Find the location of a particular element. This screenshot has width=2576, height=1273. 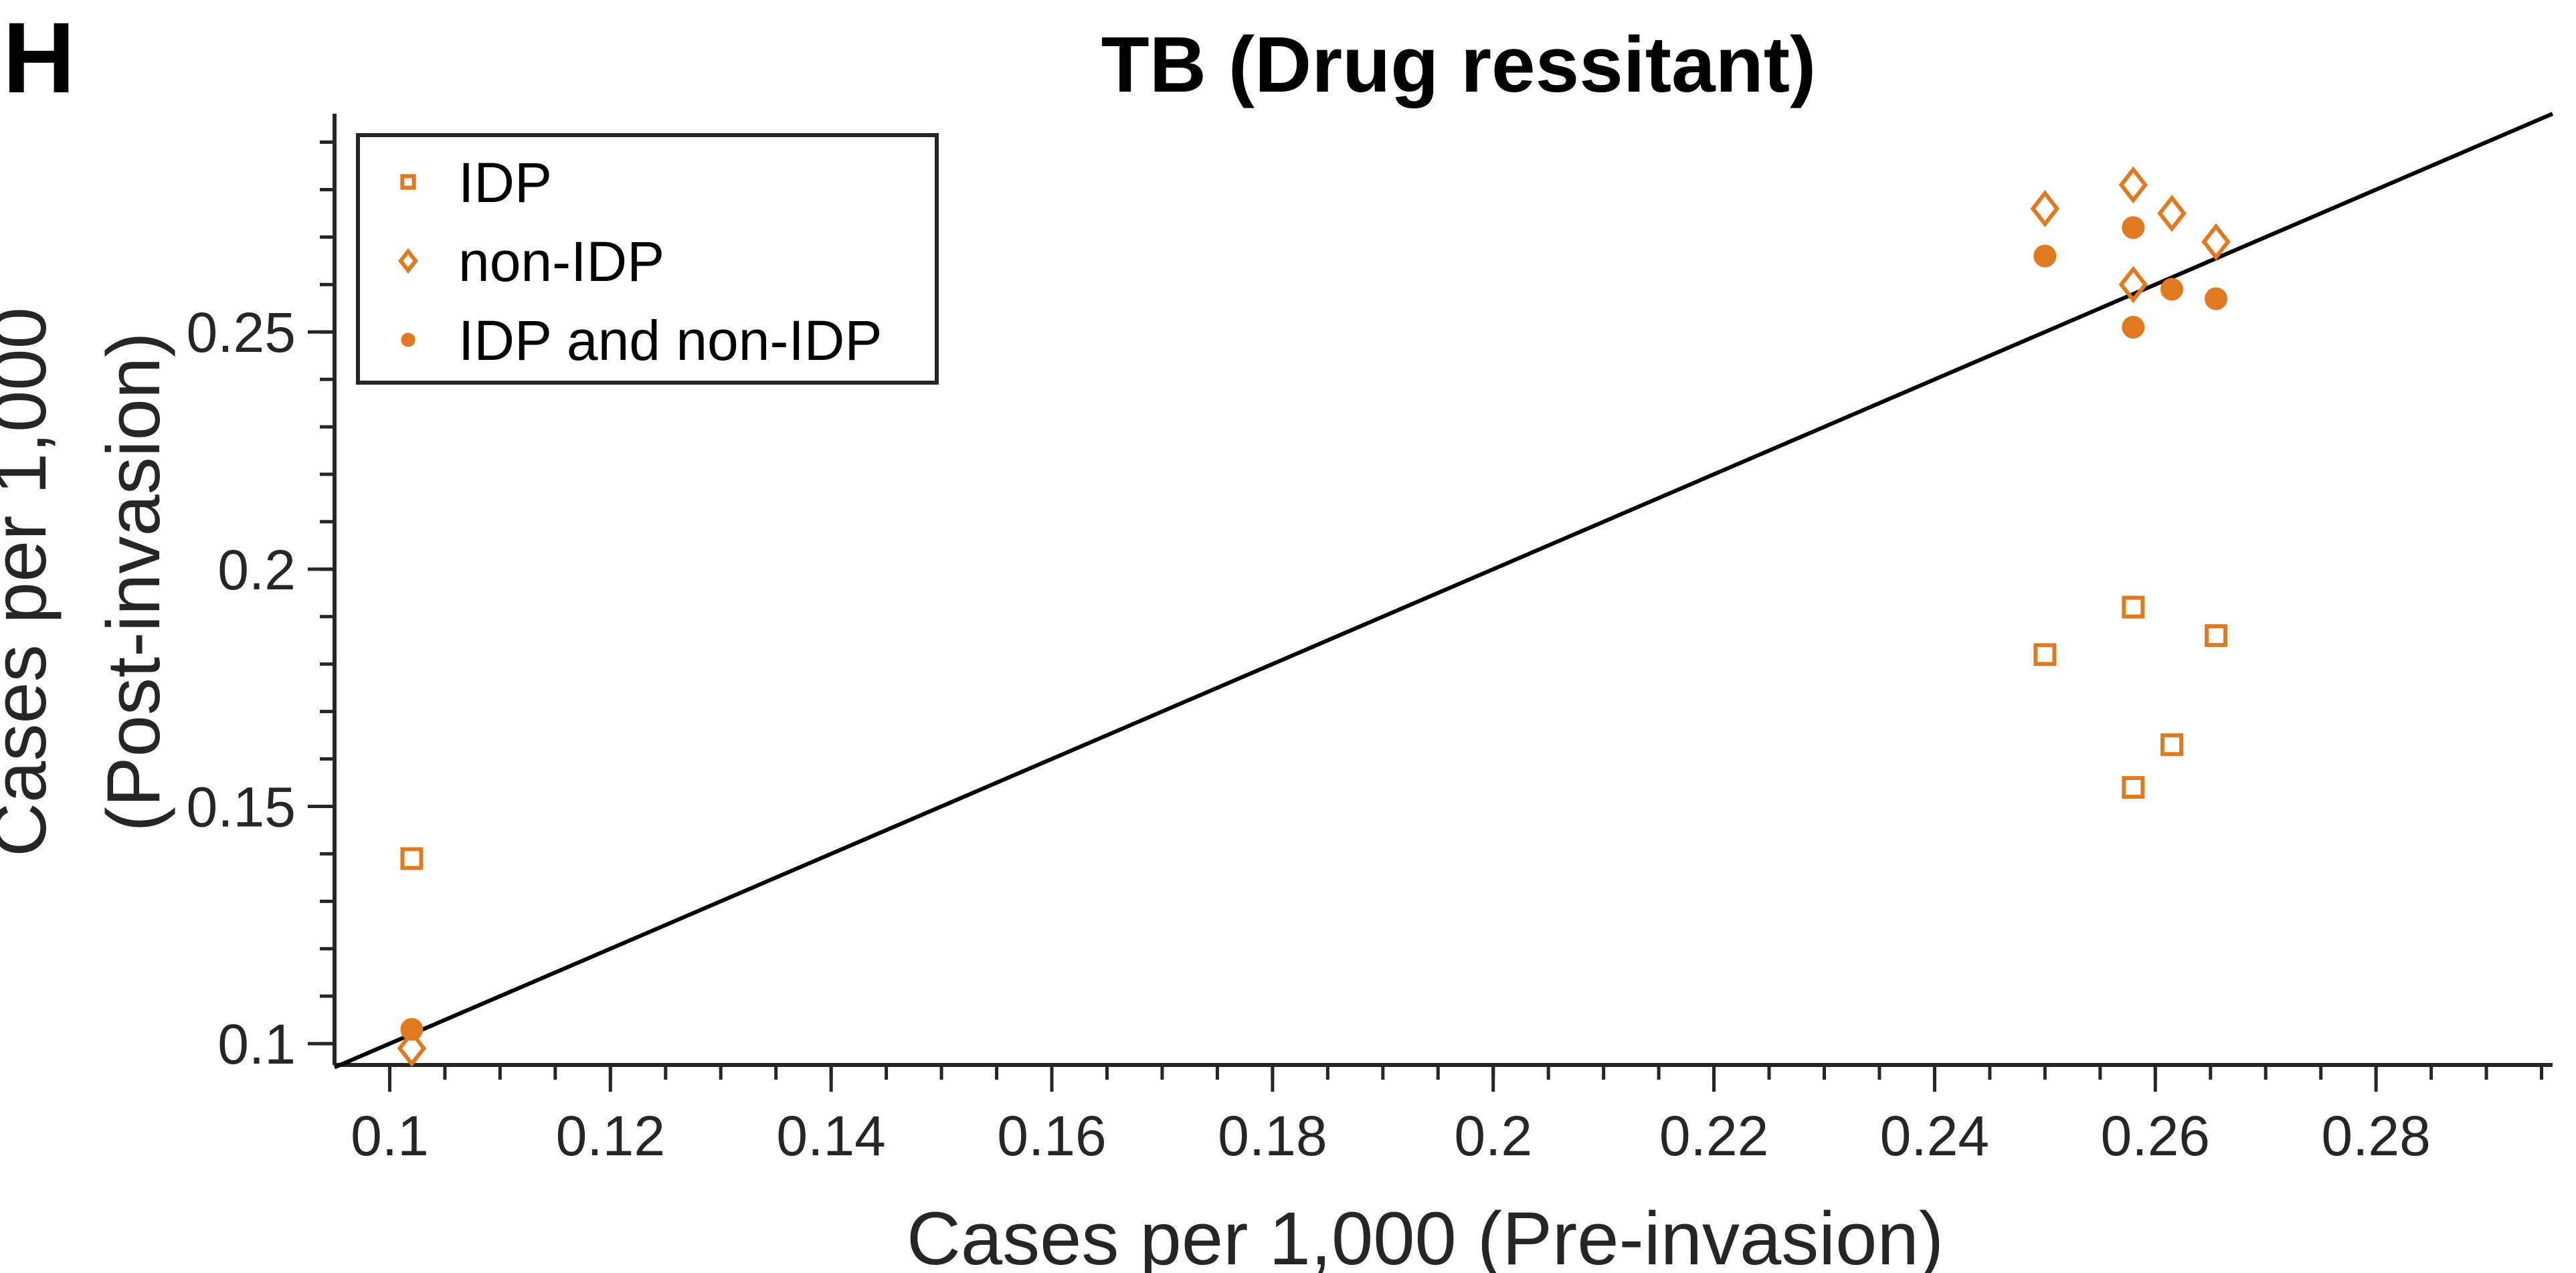

legend-label: non-IDP is located at coordinates (561, 261).